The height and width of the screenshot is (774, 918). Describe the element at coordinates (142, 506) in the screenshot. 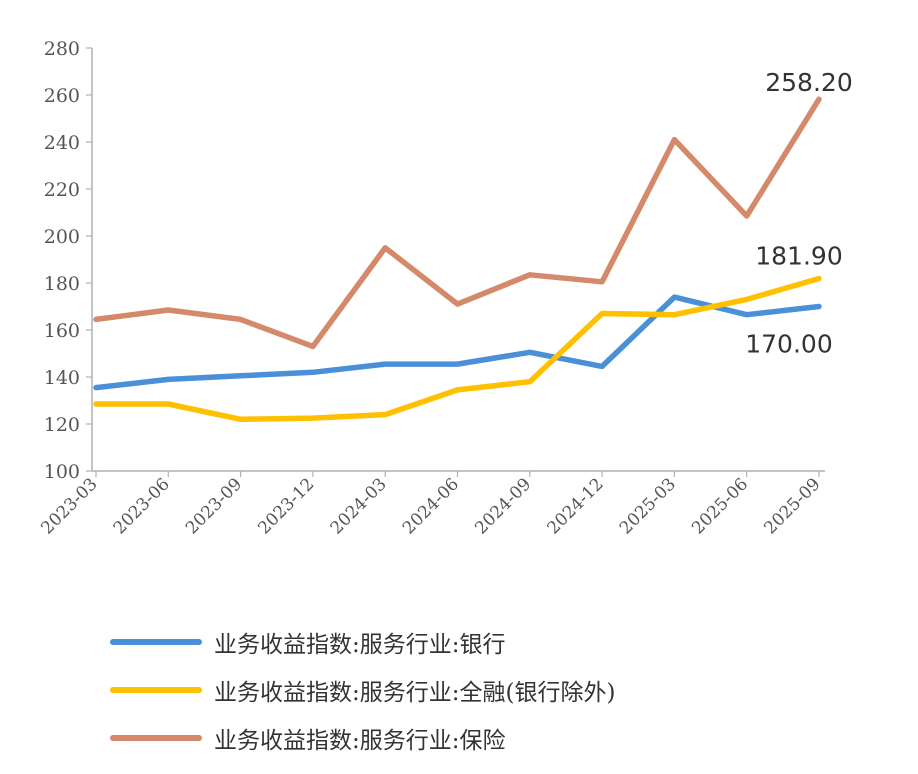

I see `x-tick-label: 2023-06` at that location.